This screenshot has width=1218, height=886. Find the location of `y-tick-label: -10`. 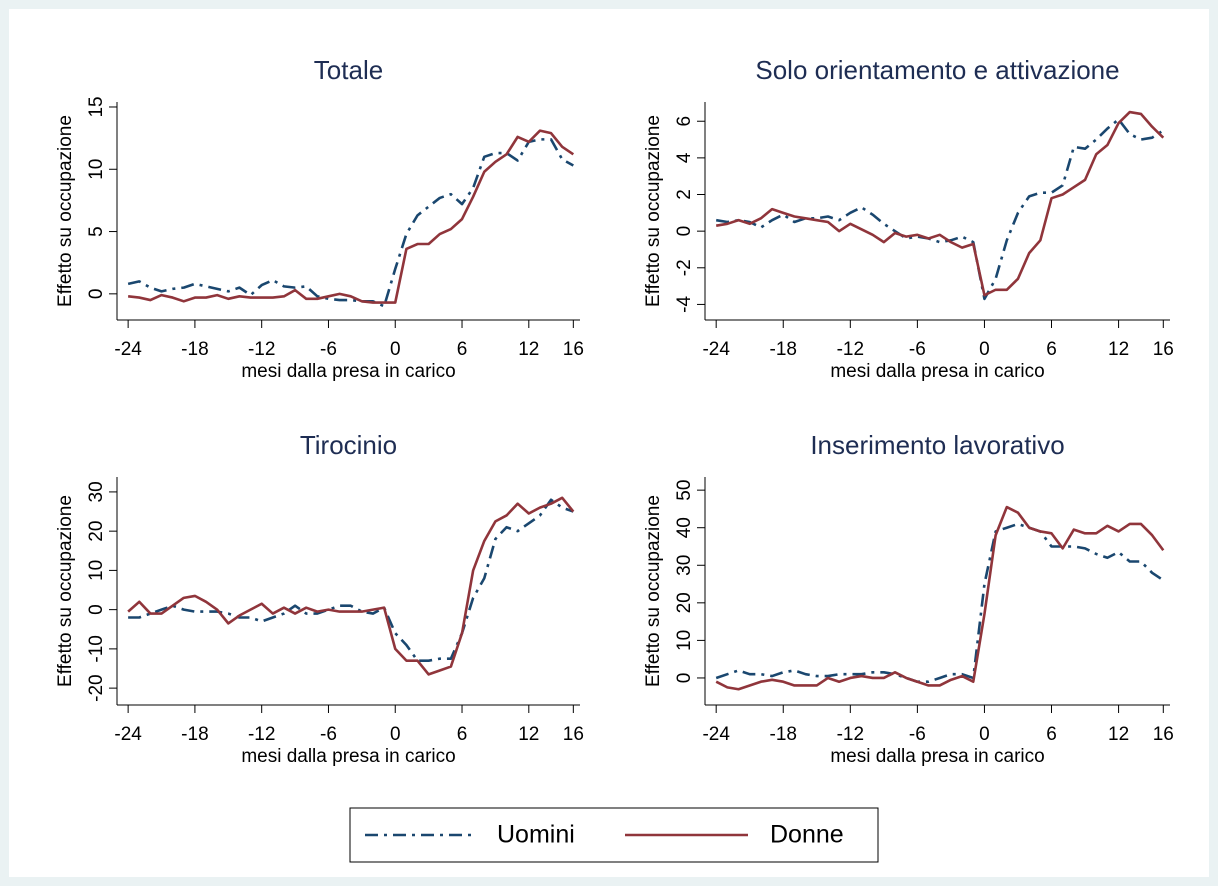

y-tick-label: -10 is located at coordinates (96, 648).